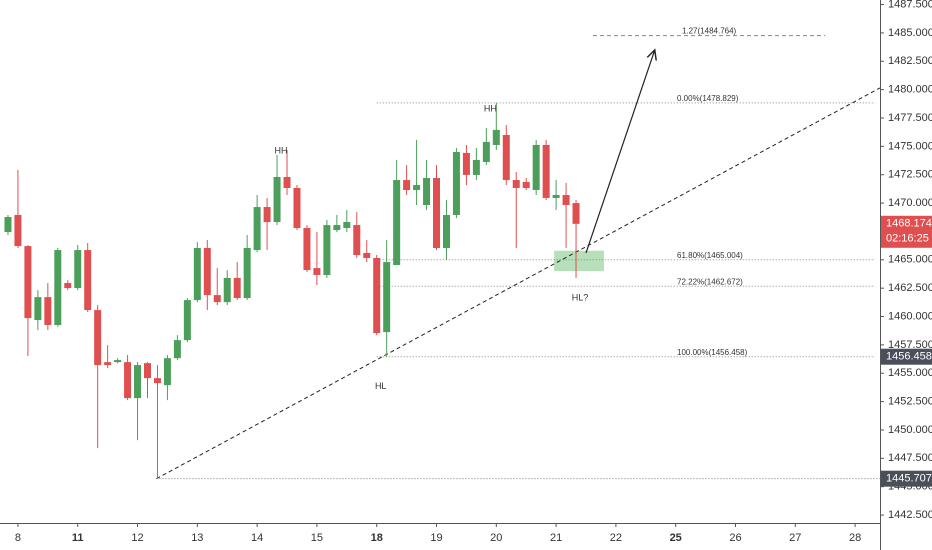 This screenshot has width=932, height=550. What do you see at coordinates (377, 538) in the screenshot?
I see `x-tick-label: 18` at bounding box center [377, 538].